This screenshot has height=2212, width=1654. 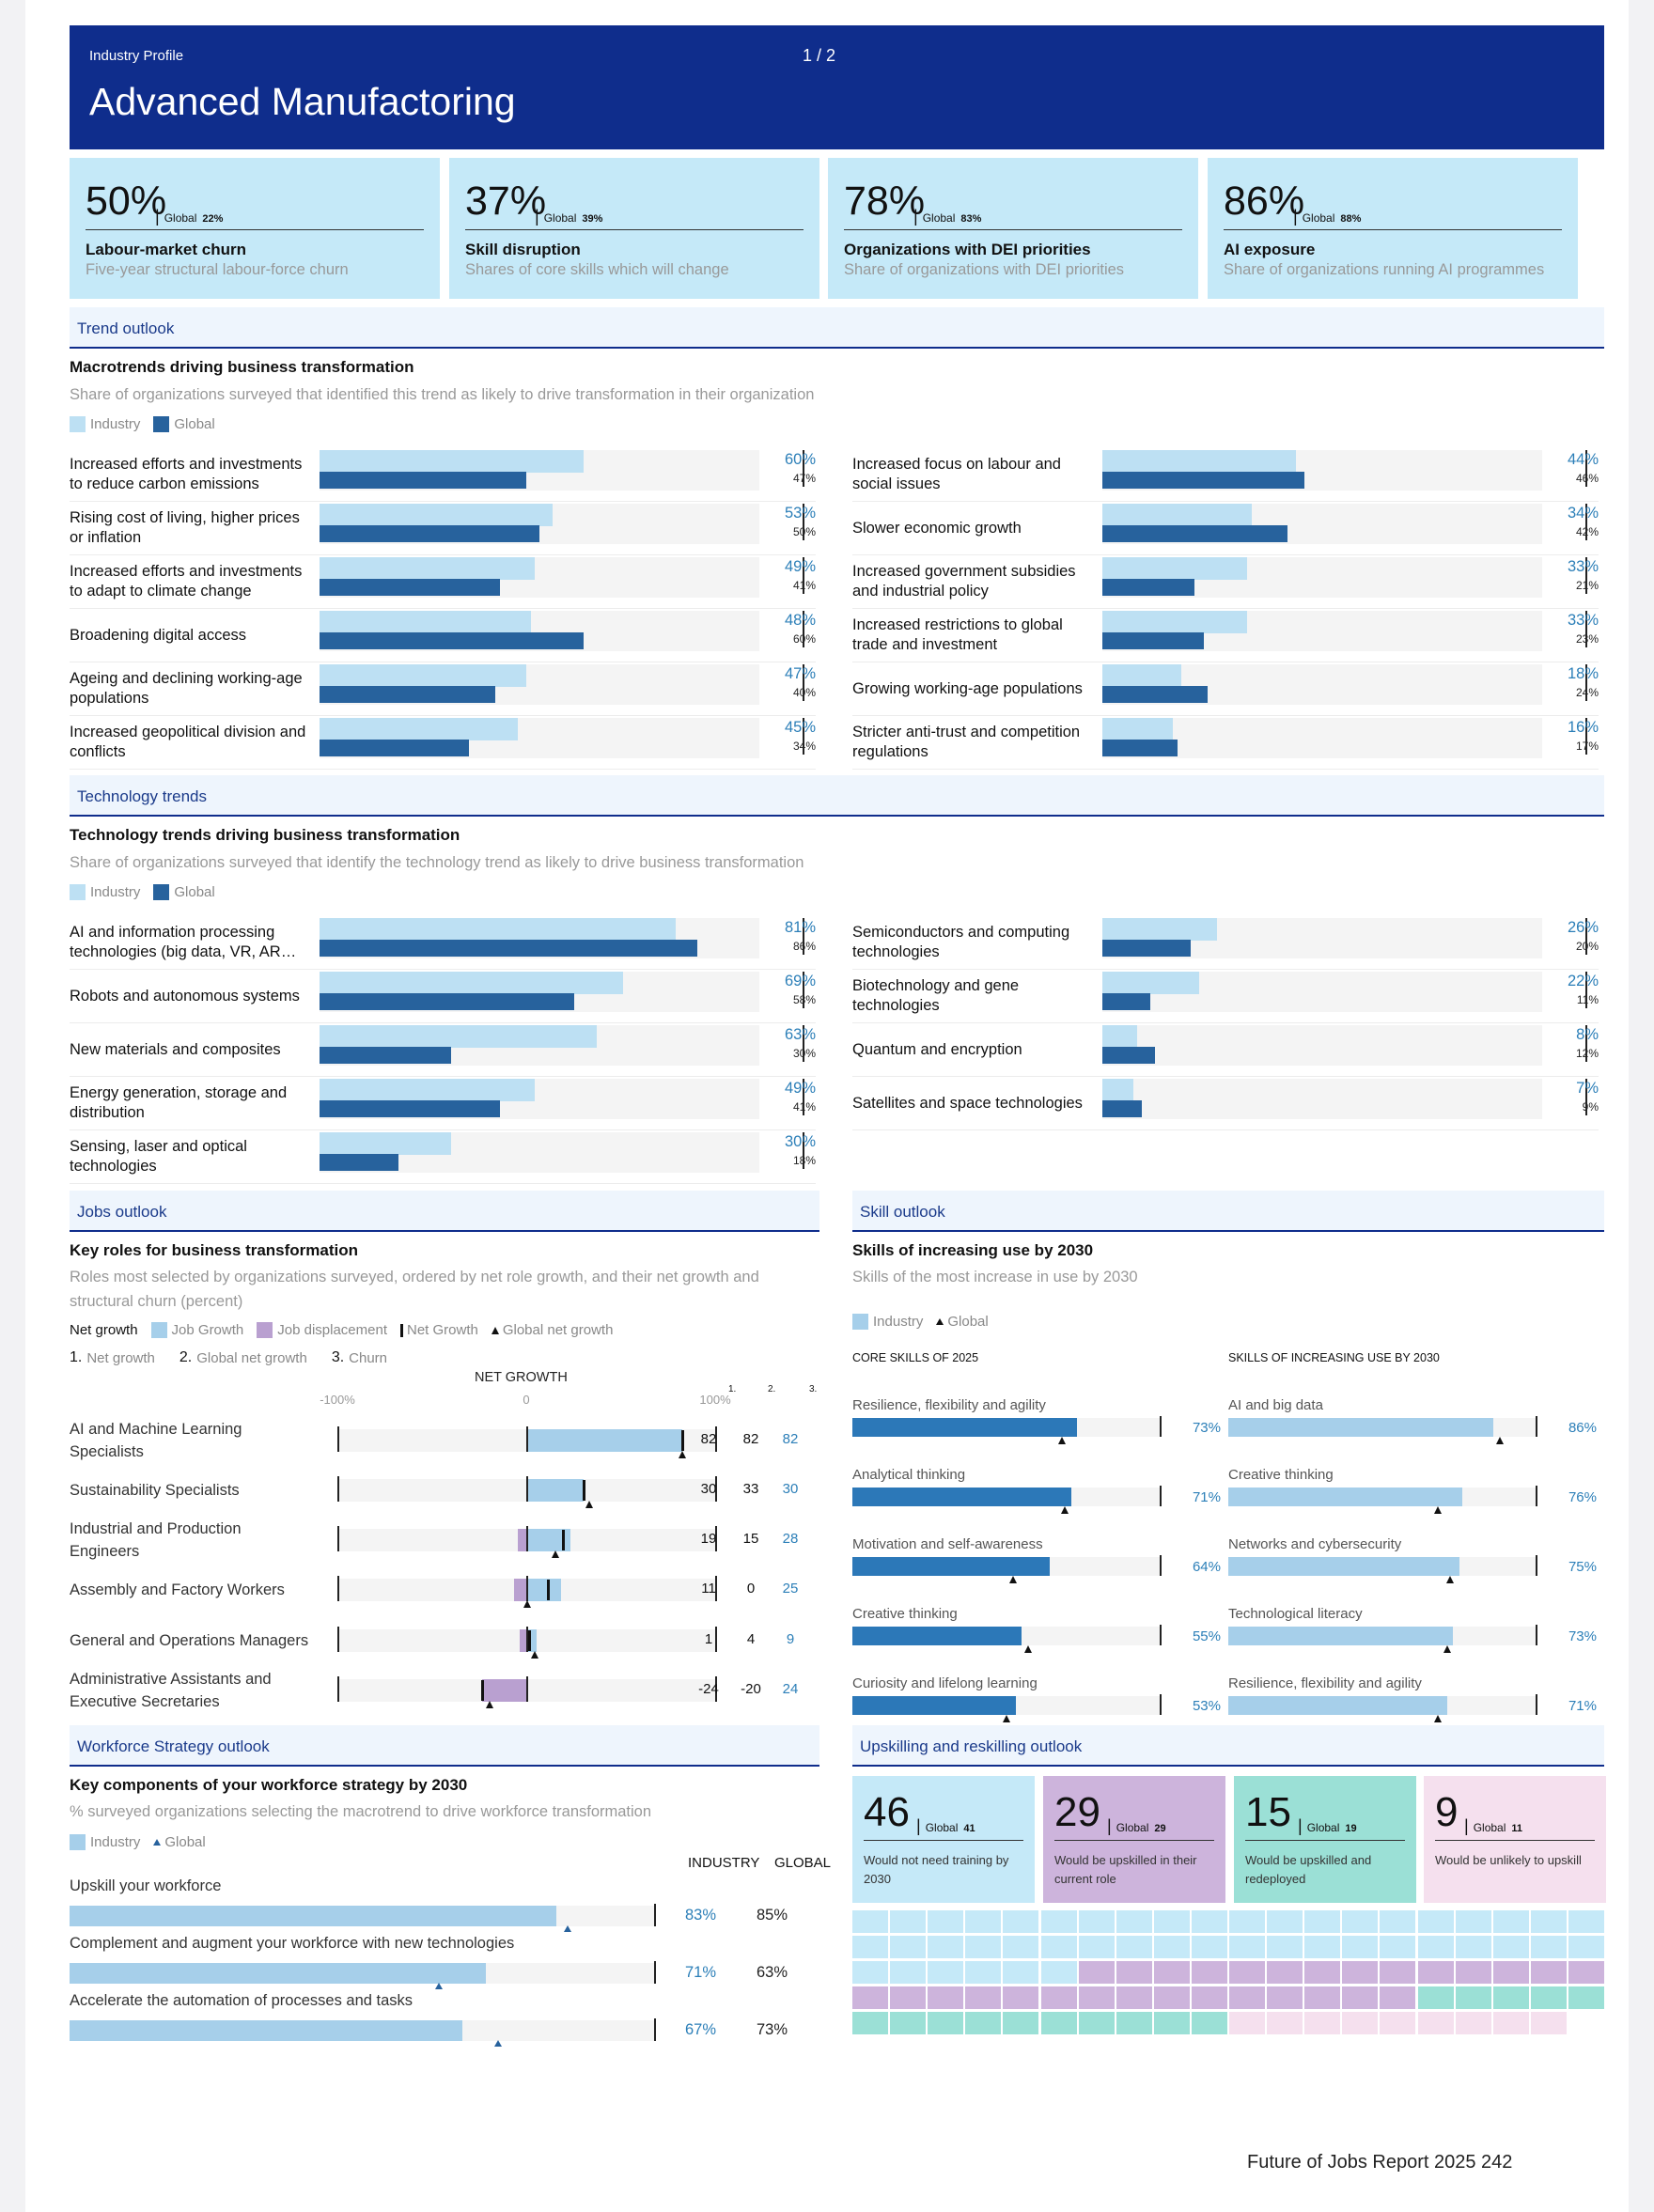 I want to click on trend-label: Sensing, laser and optical technologies, so click(x=192, y=1156).